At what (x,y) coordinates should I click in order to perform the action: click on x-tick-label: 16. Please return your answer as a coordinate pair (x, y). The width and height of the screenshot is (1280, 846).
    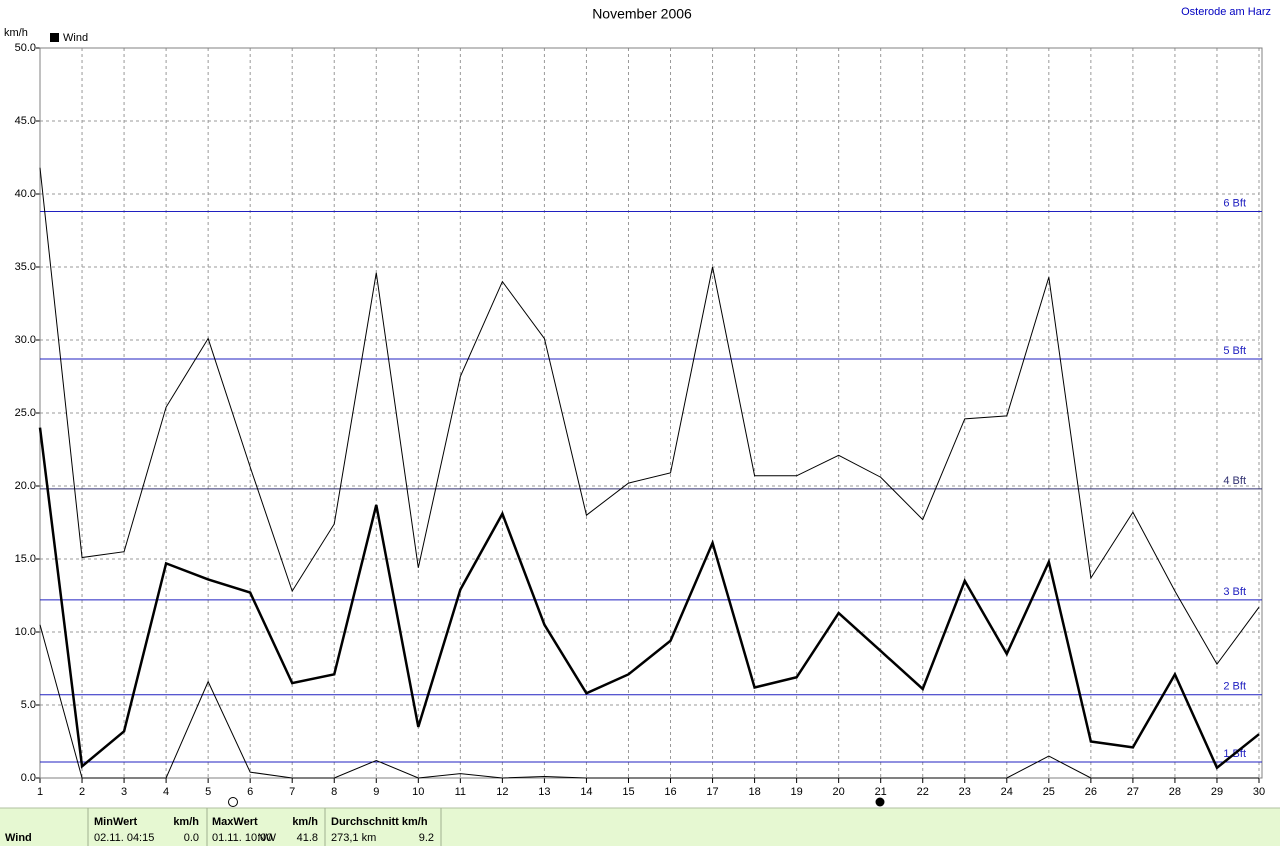
    Looking at the image, I should click on (670, 792).